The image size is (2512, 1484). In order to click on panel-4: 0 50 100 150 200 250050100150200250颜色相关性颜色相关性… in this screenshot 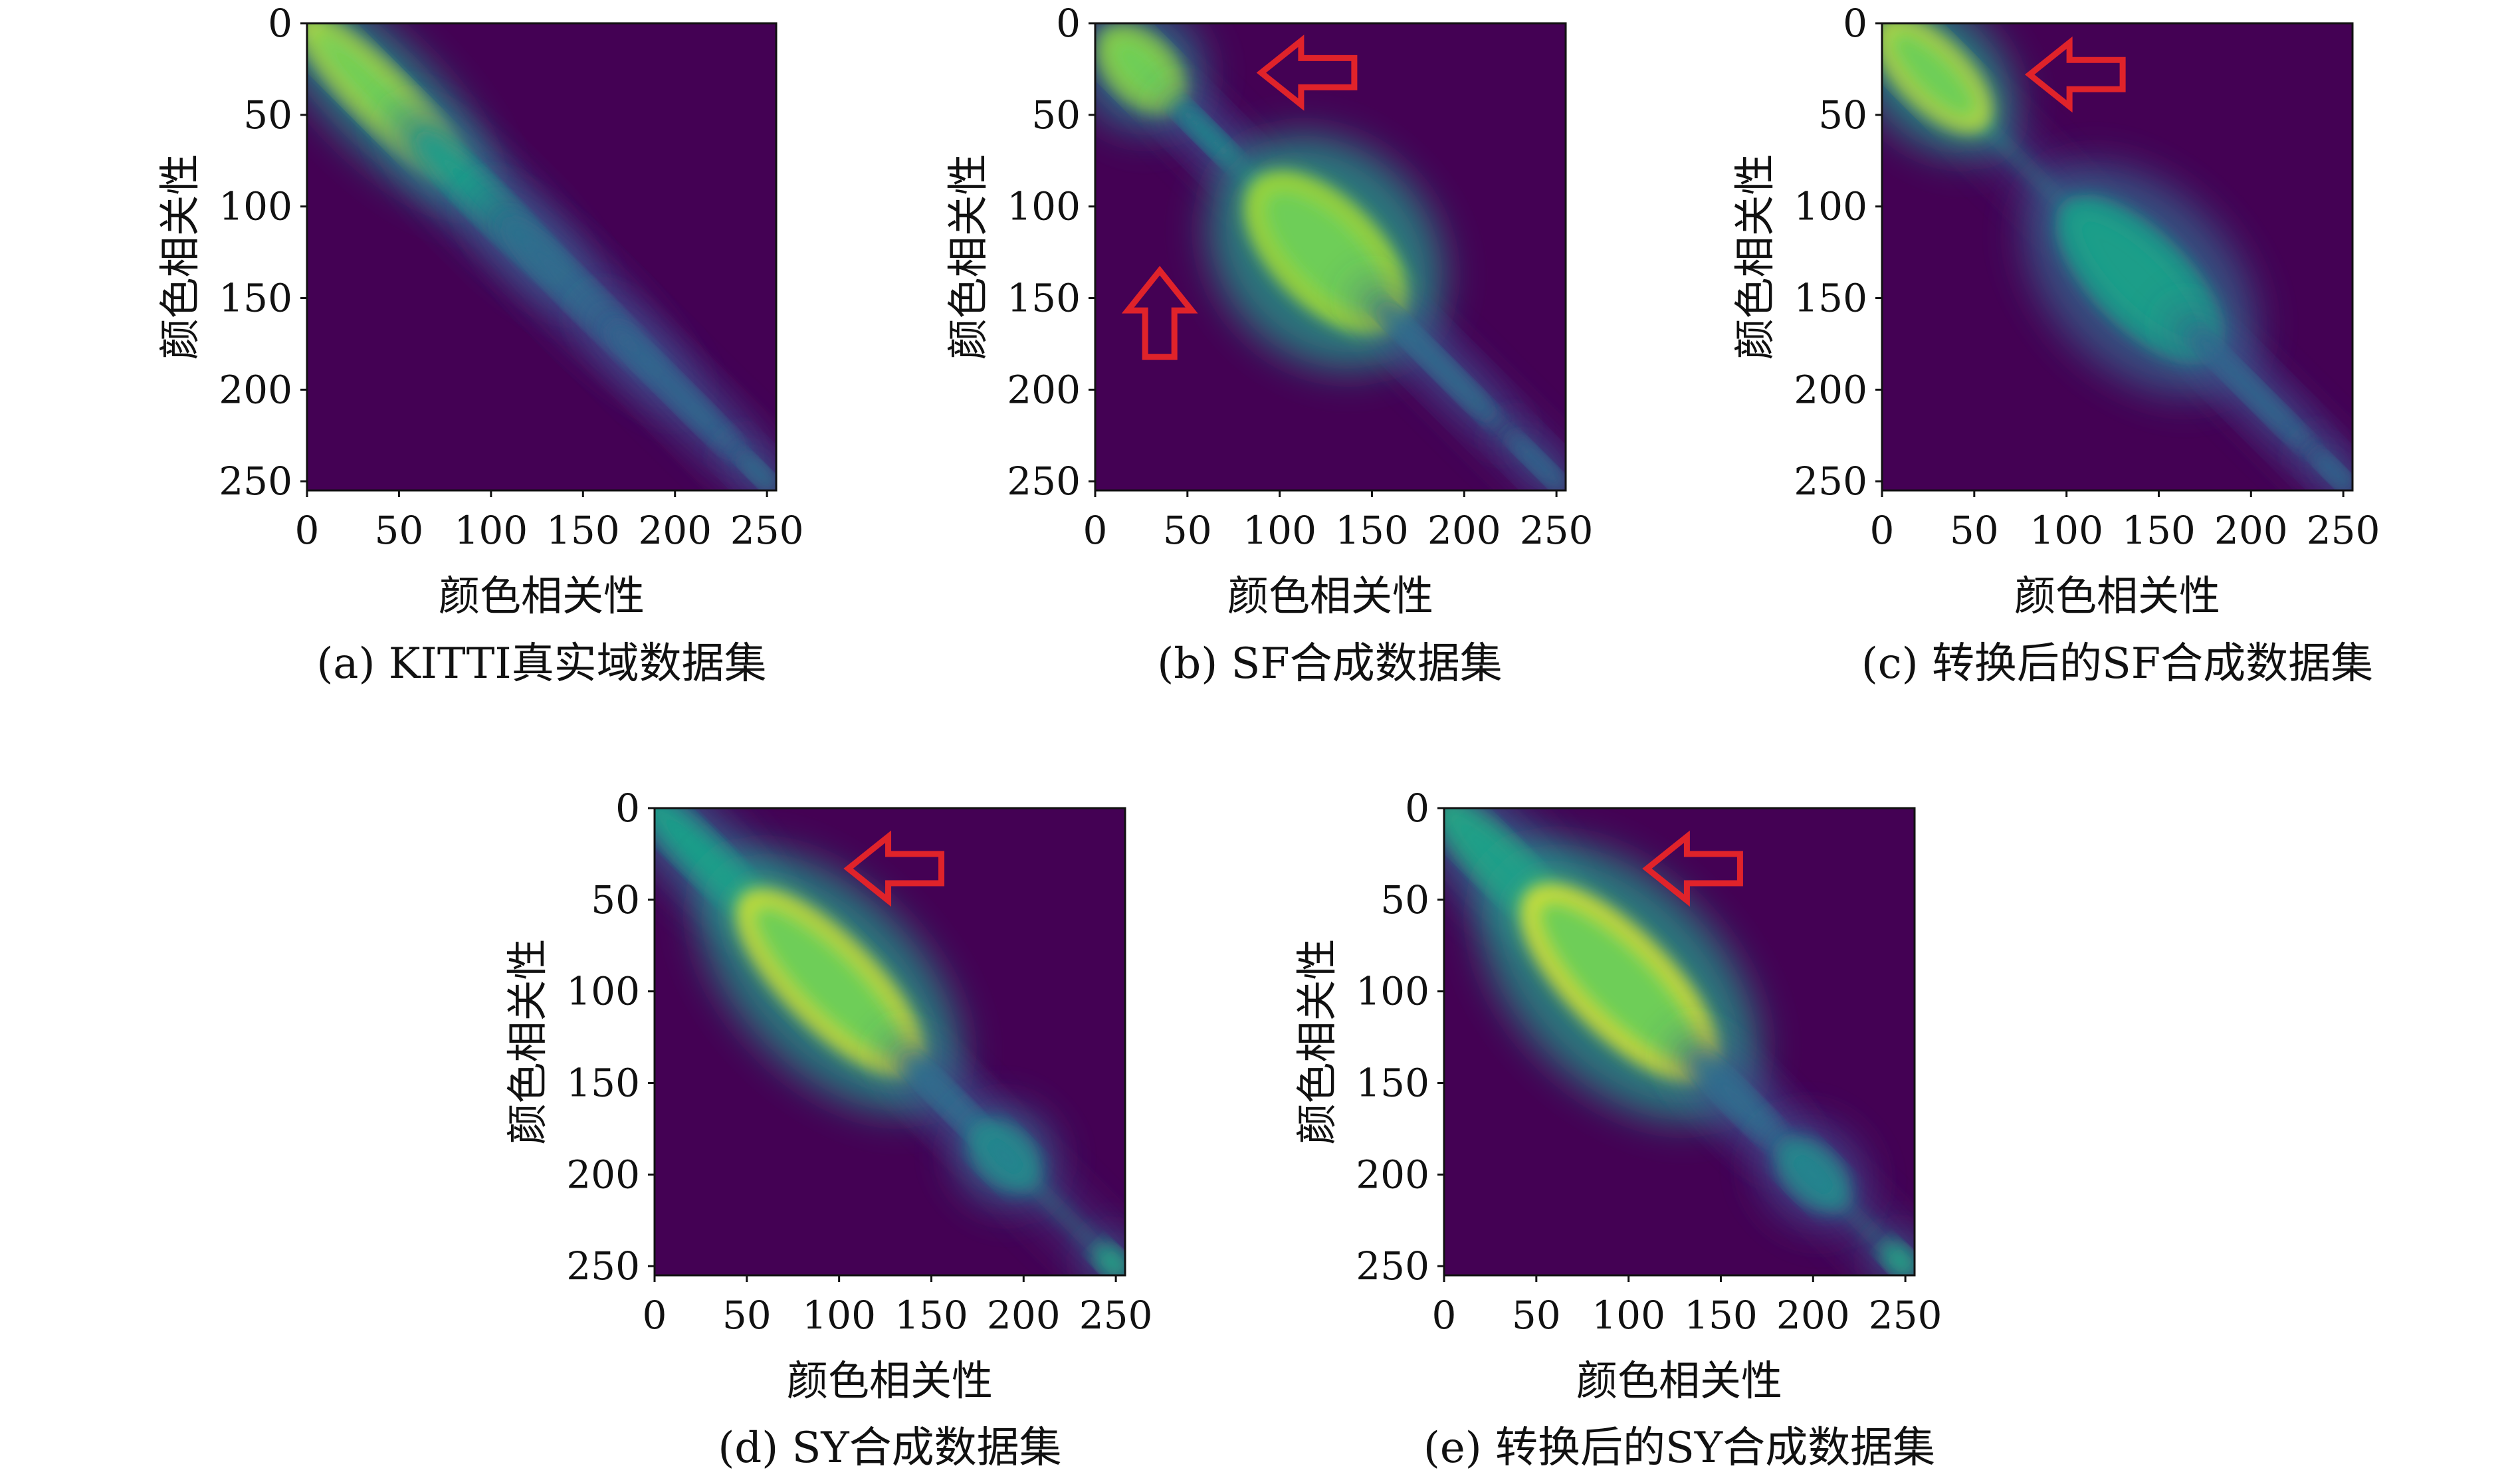, I will do `click(1617, 1130)`.